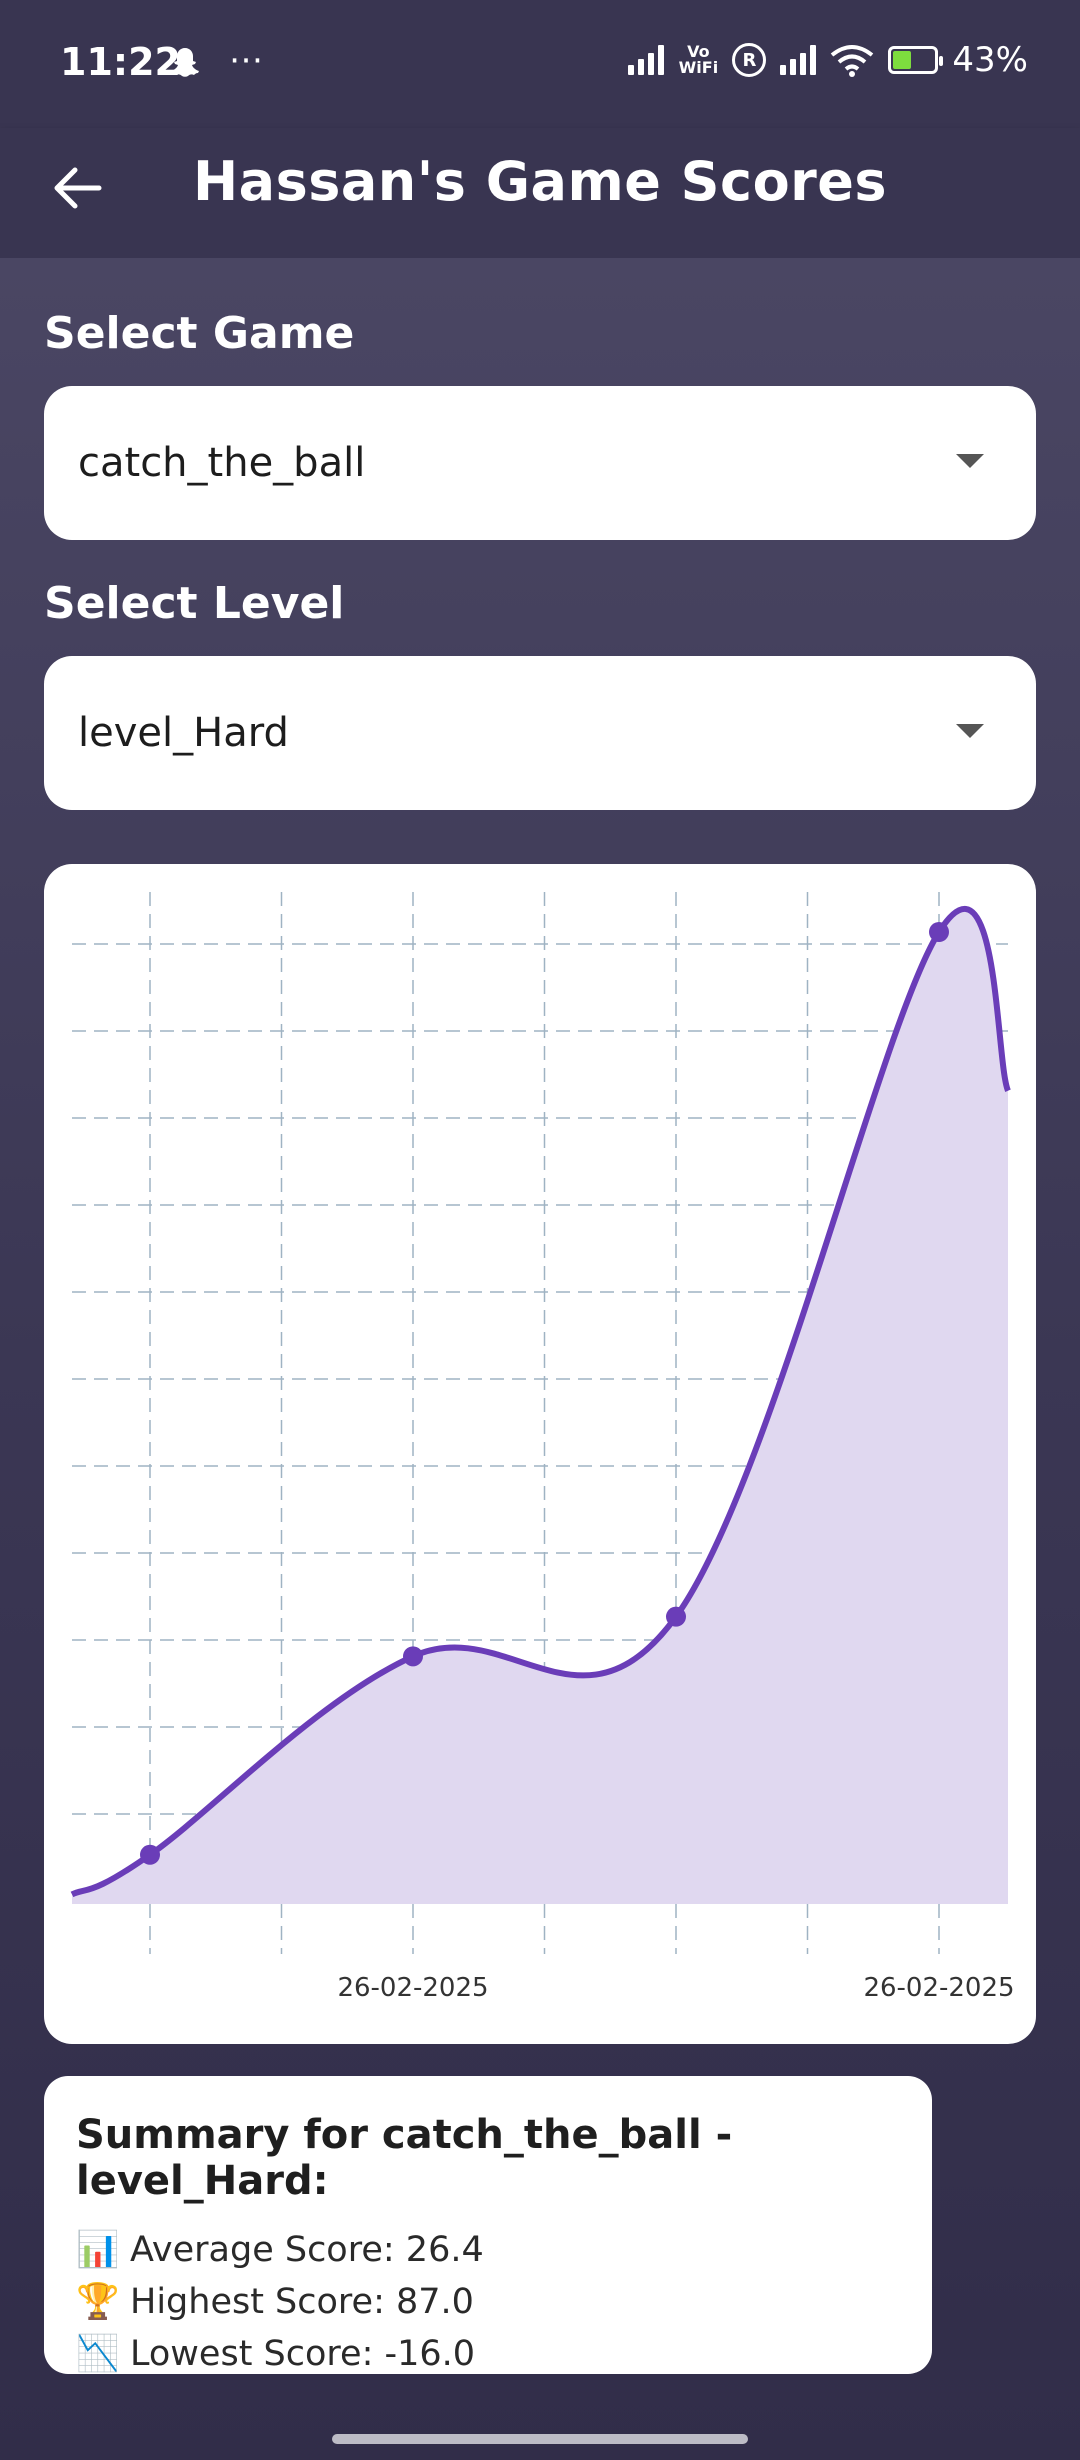  What do you see at coordinates (698, 59) in the screenshot?
I see `vowifi-icon: Vo WiFi` at bounding box center [698, 59].